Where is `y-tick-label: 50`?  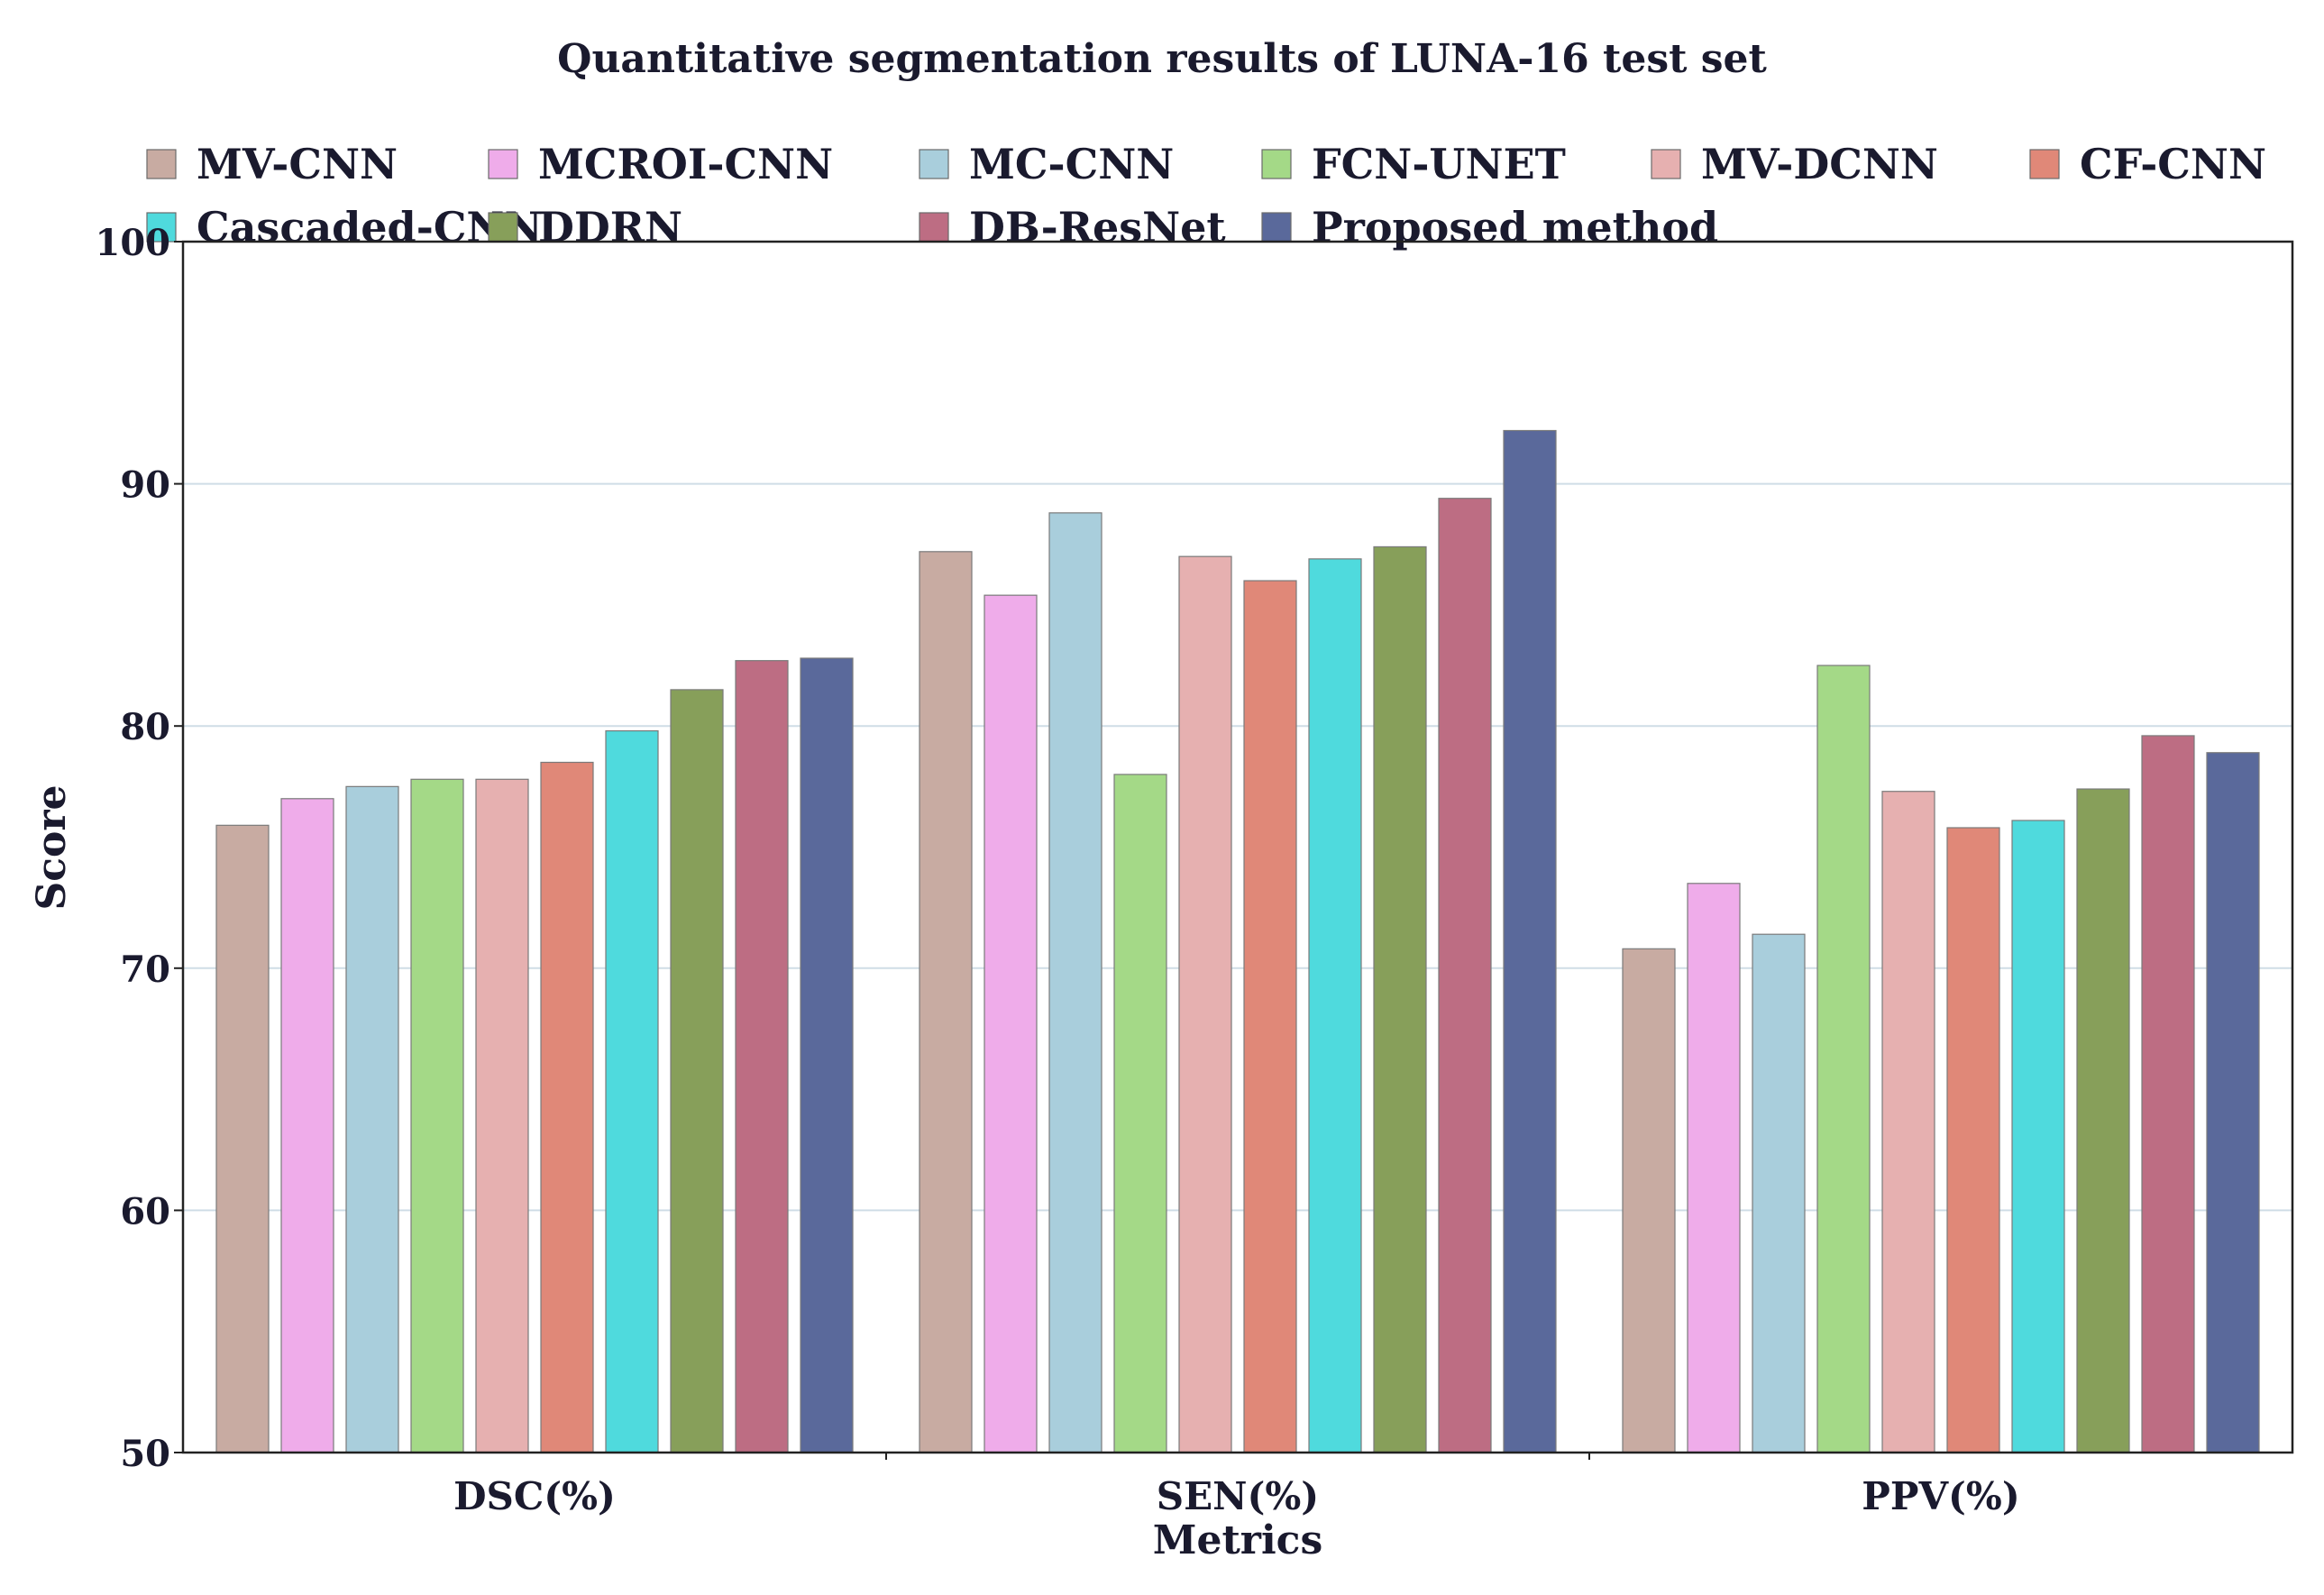
y-tick-label: 50 is located at coordinates (145, 1454).